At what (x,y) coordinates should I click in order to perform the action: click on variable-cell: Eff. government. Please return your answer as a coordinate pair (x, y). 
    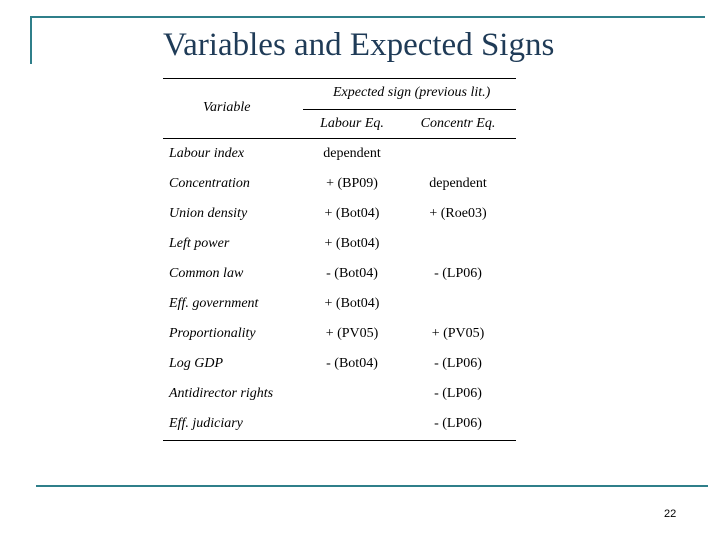
    Looking at the image, I should click on (214, 303).